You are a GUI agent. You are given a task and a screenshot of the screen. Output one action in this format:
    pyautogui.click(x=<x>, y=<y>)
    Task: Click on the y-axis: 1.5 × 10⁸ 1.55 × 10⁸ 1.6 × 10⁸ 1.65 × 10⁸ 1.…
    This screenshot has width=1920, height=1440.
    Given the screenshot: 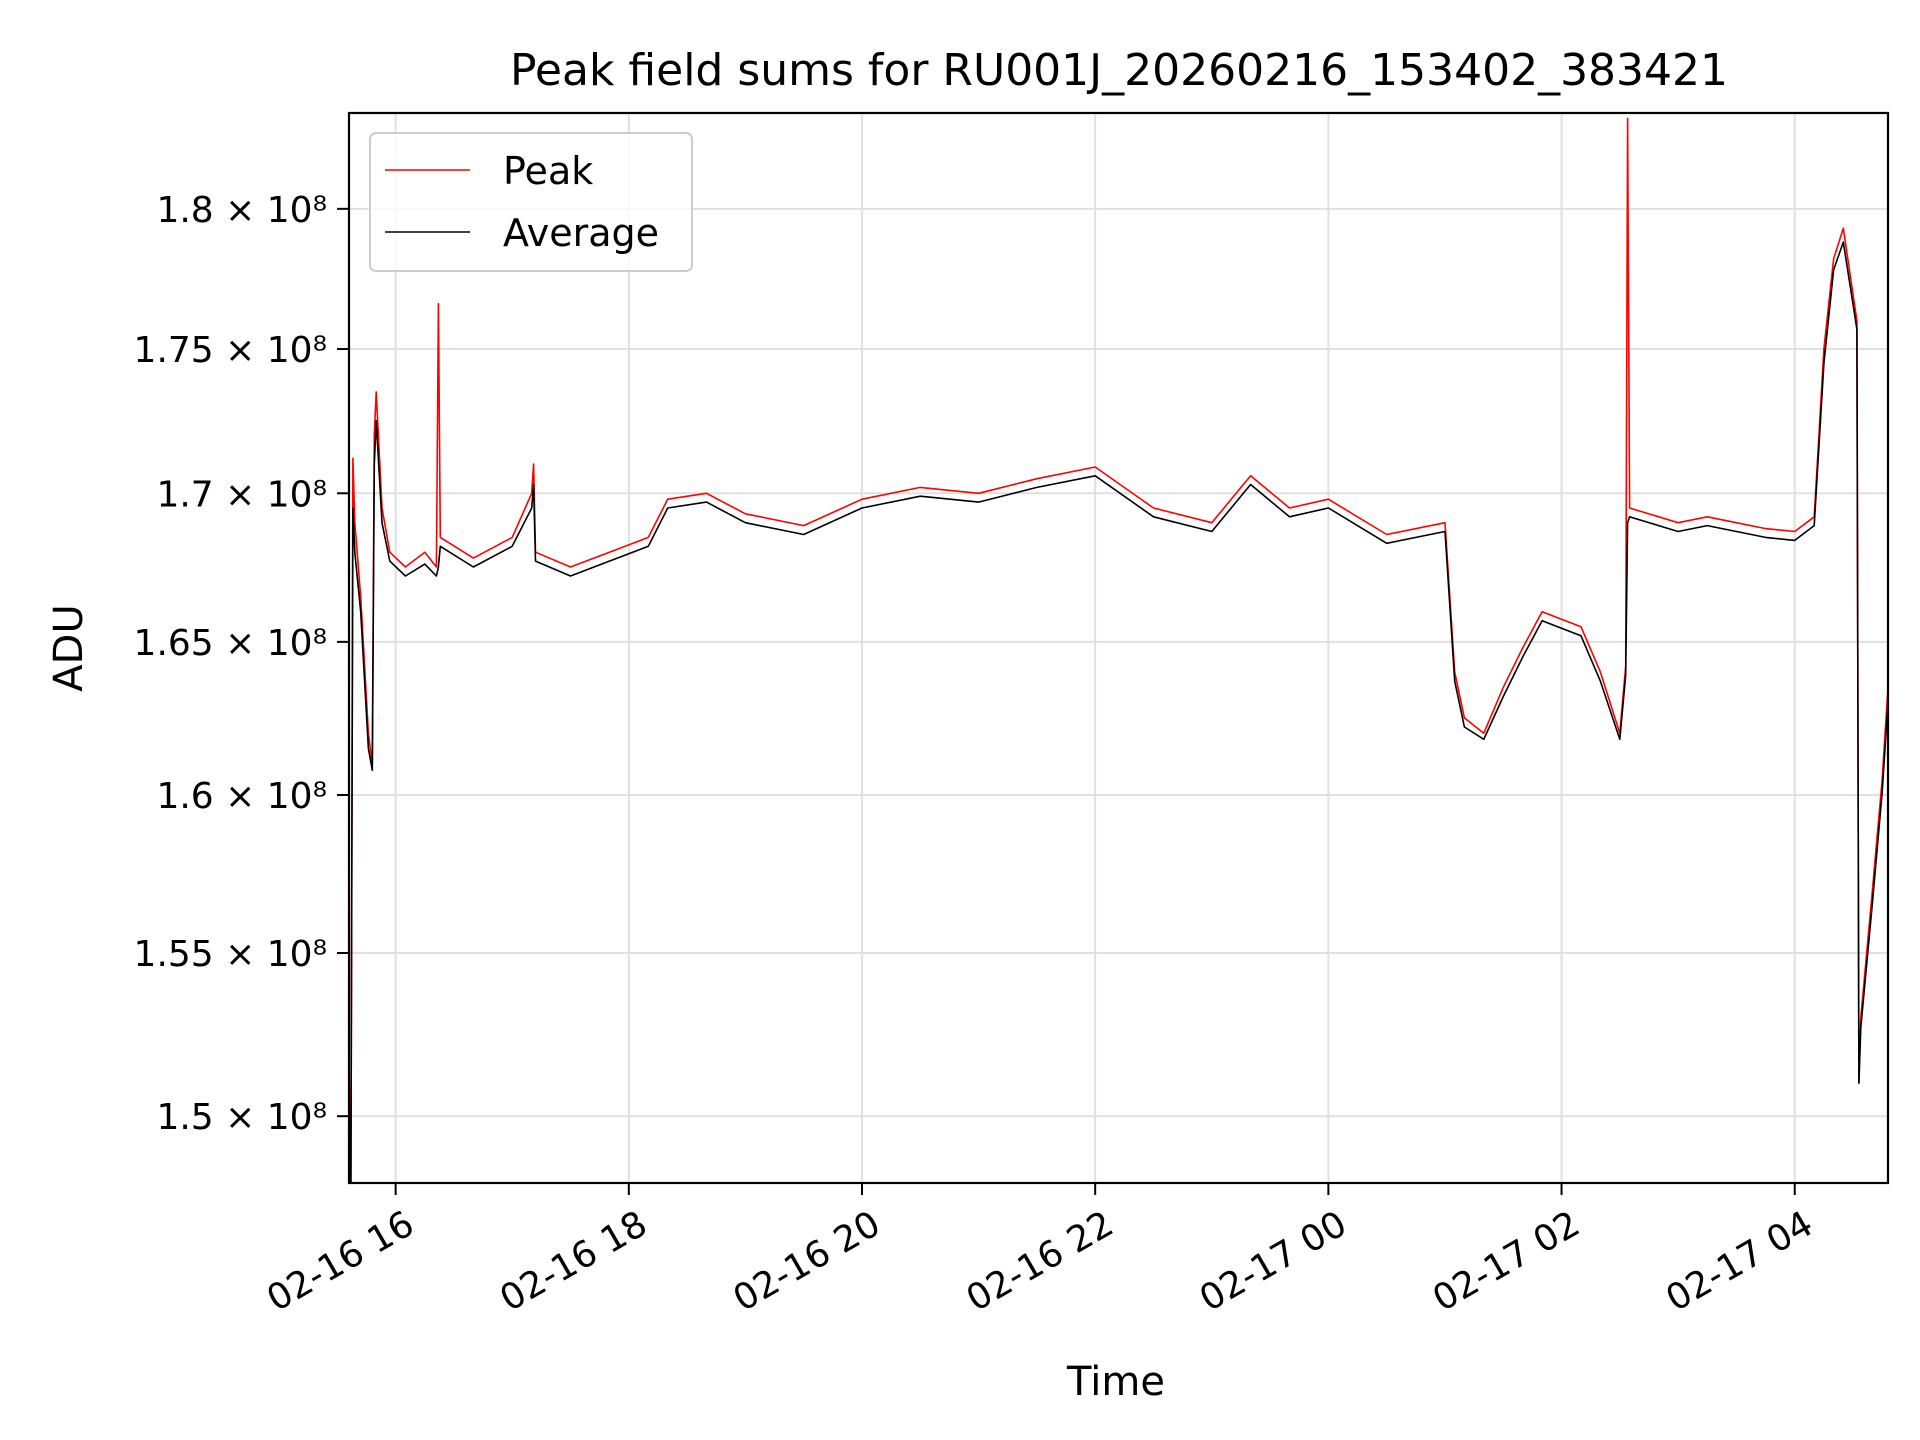 What is the action you would take?
    pyautogui.click(x=241, y=664)
    